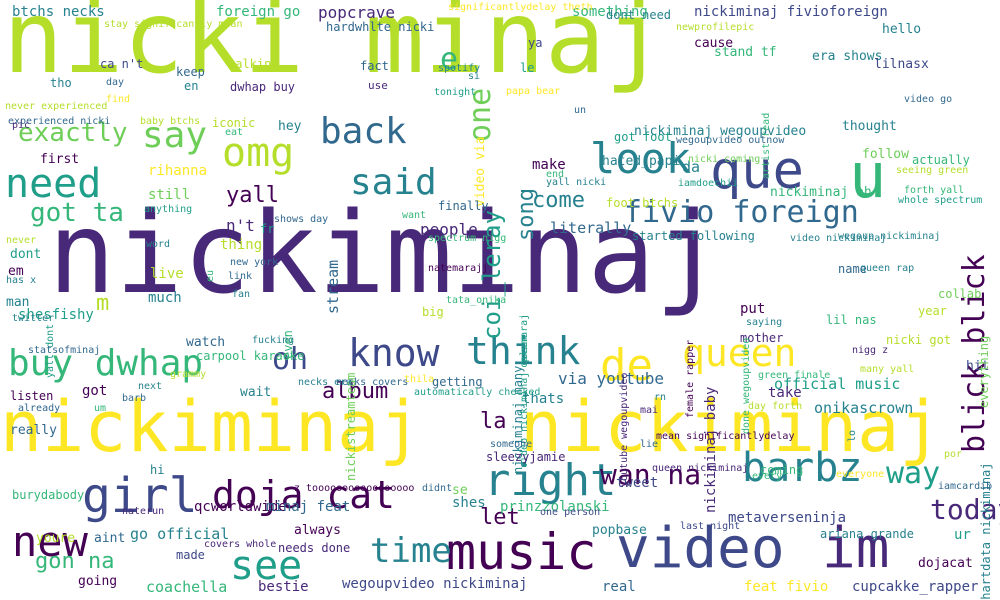 The width and height of the screenshot is (1000, 600). Describe the element at coordinates (724, 159) in the screenshot. I see `word: nicki coming` at that location.